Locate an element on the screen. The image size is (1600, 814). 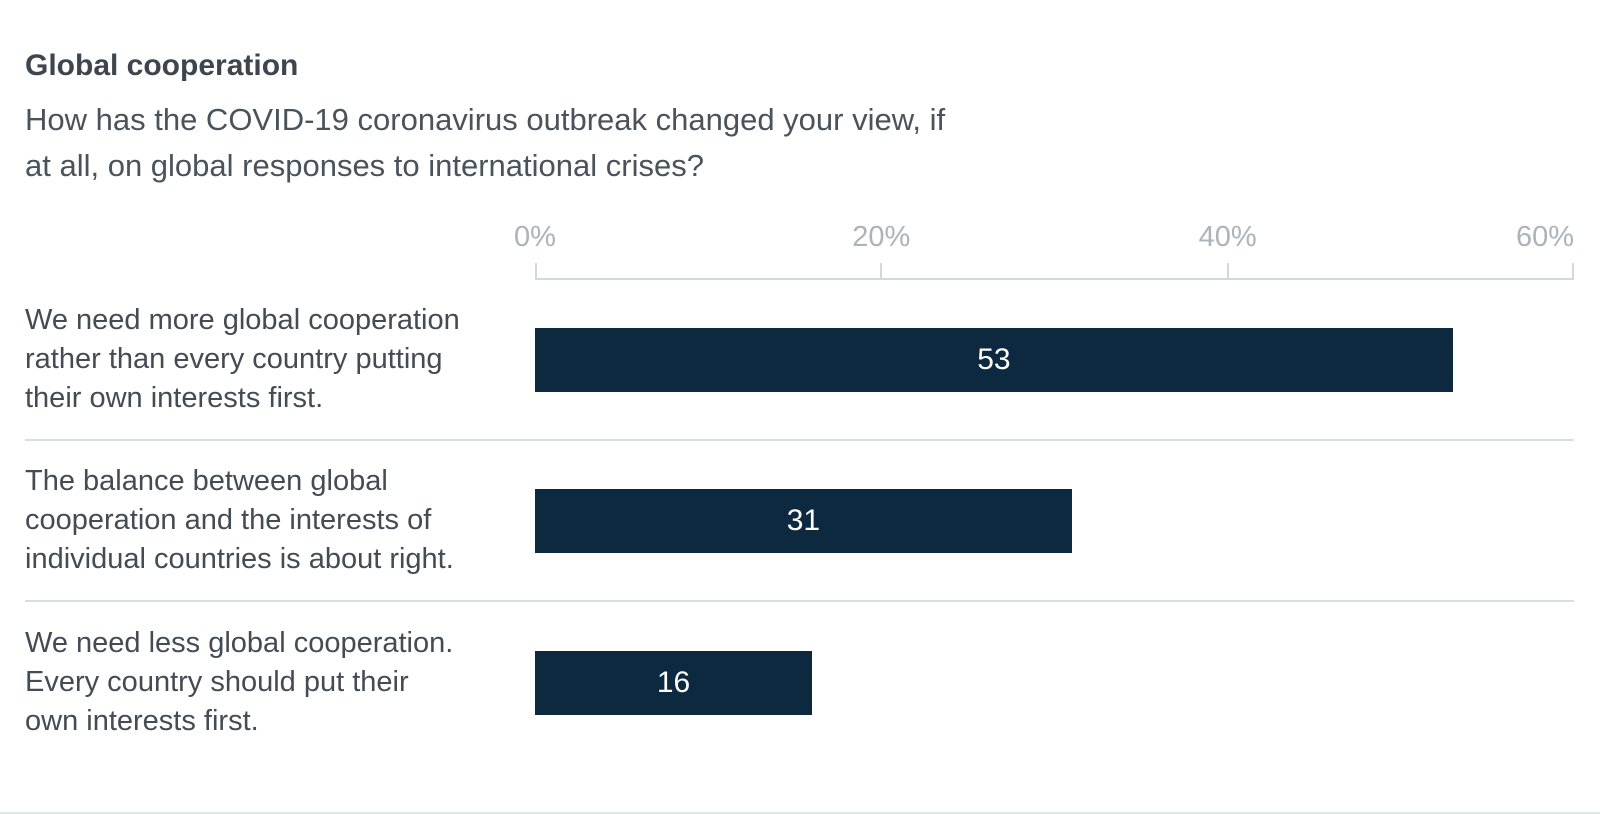
bar-value-label: 16 is located at coordinates (673, 682).